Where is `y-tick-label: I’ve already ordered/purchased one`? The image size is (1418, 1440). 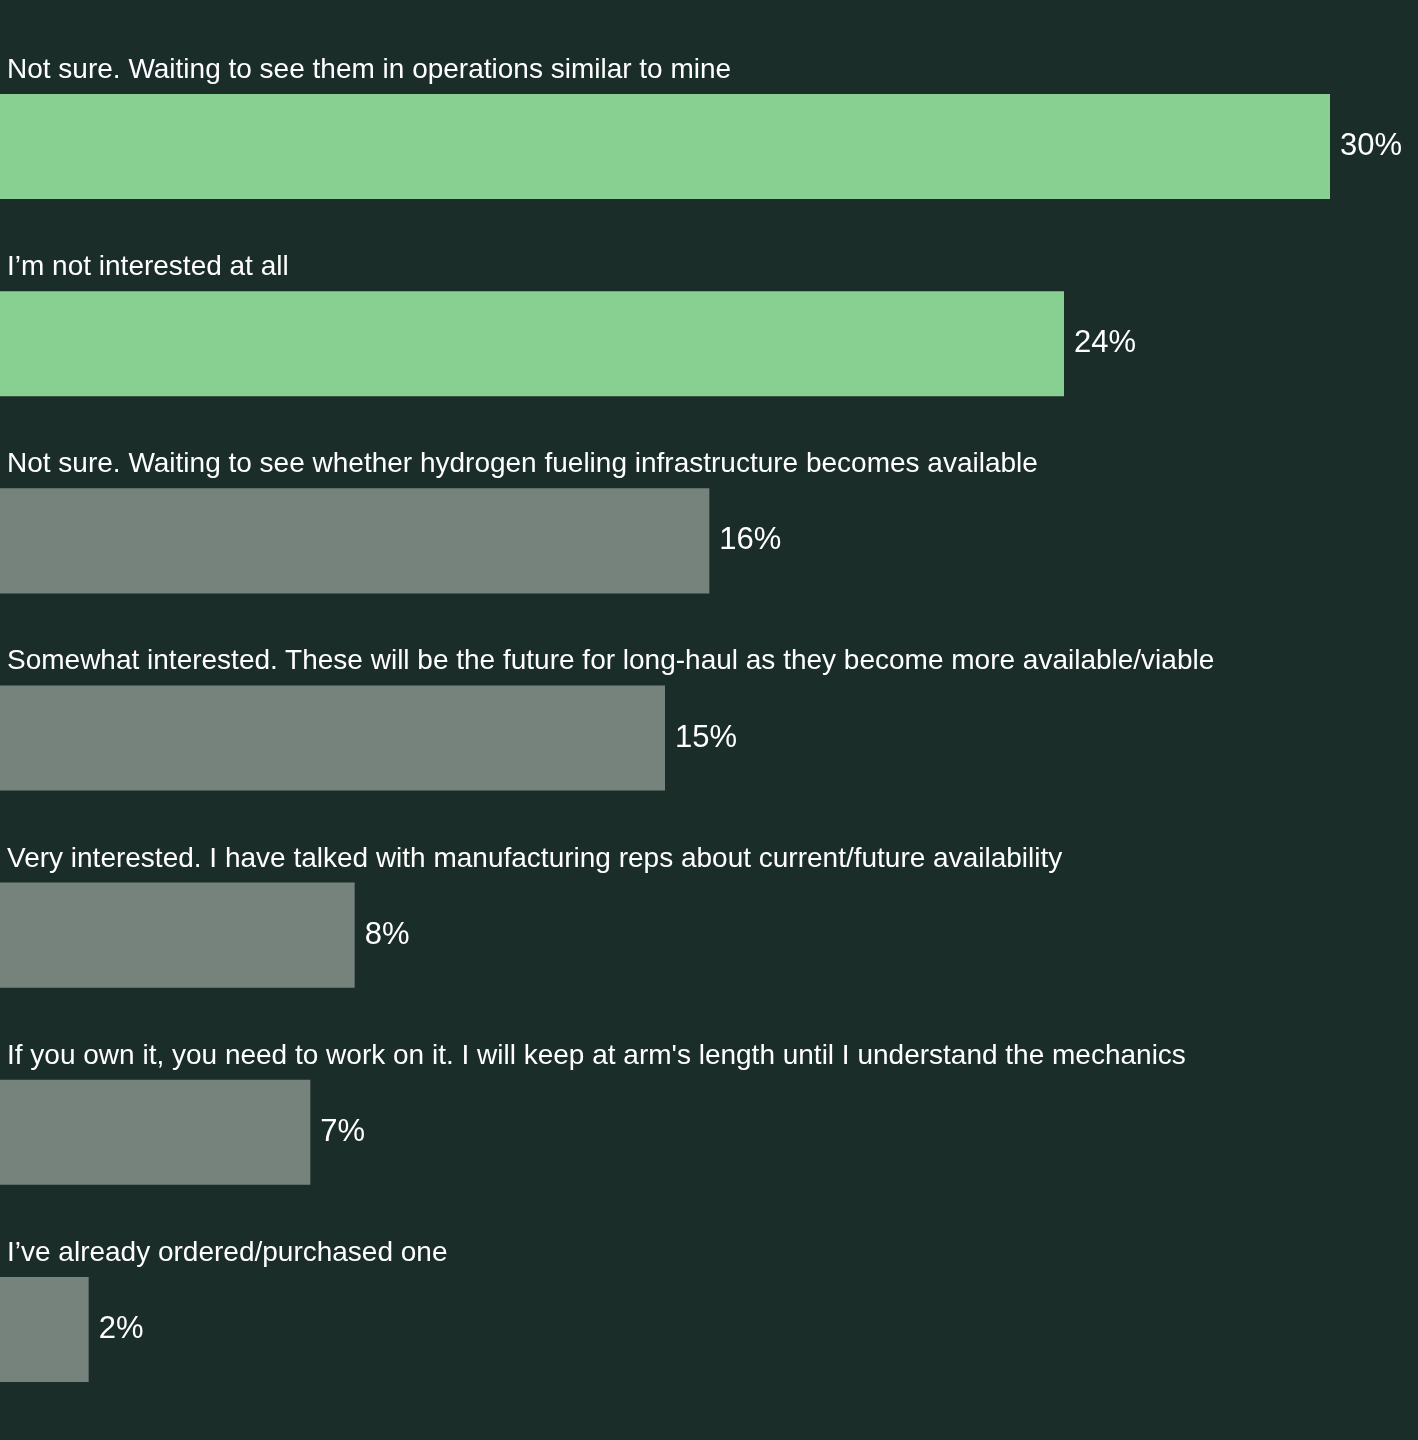 y-tick-label: I’ve already ordered/purchased one is located at coordinates (227, 1251).